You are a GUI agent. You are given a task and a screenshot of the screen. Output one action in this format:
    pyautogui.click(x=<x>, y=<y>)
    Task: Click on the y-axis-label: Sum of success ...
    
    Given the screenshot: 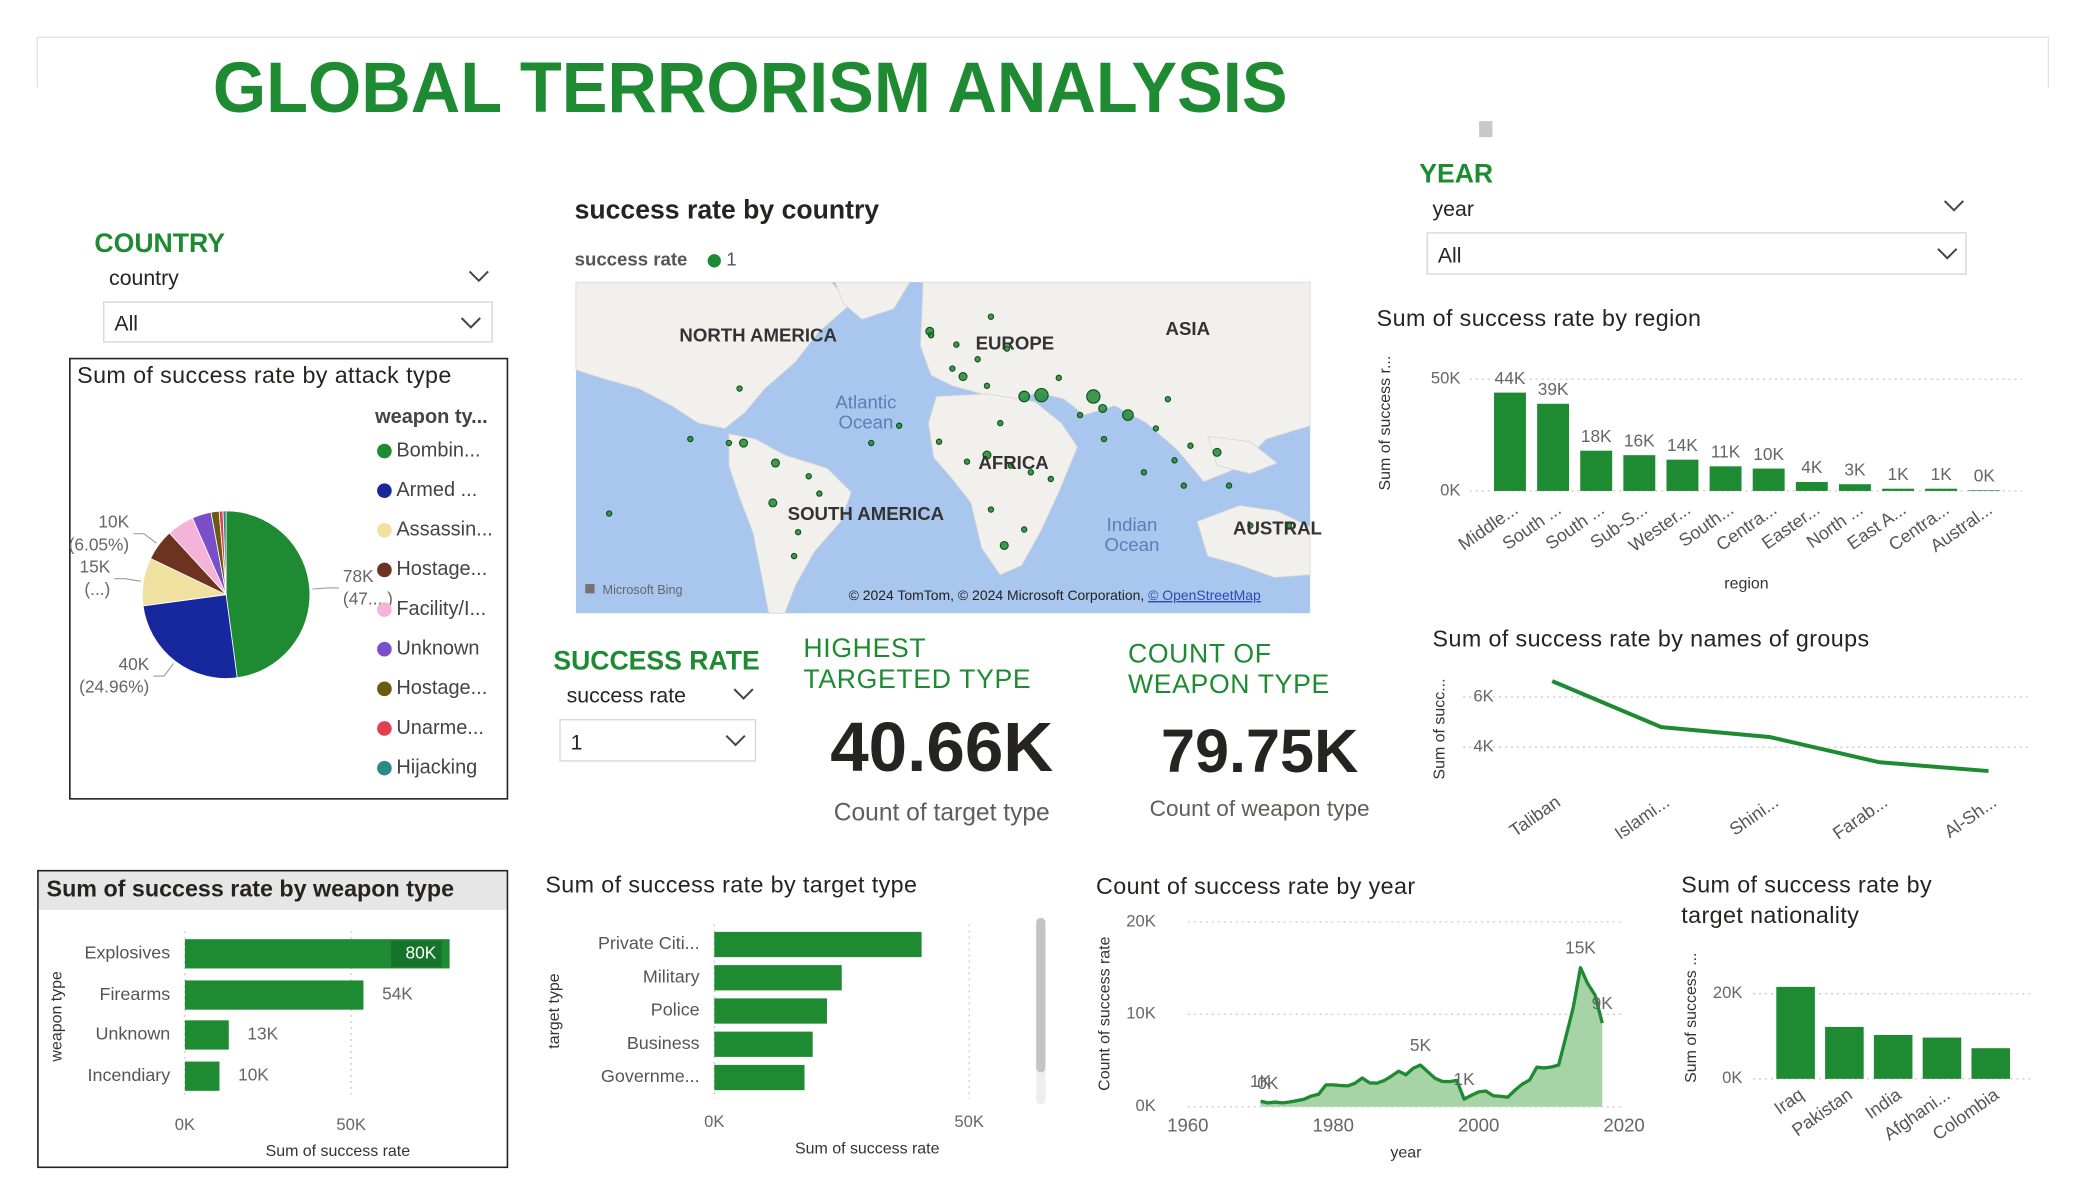 What is the action you would take?
    pyautogui.click(x=1691, y=1017)
    